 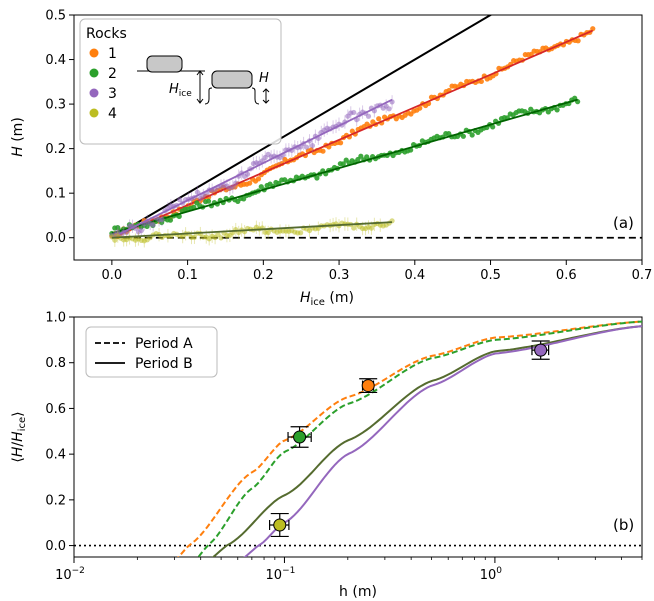 I want to click on legend-label-3: 3, so click(x=112, y=94).